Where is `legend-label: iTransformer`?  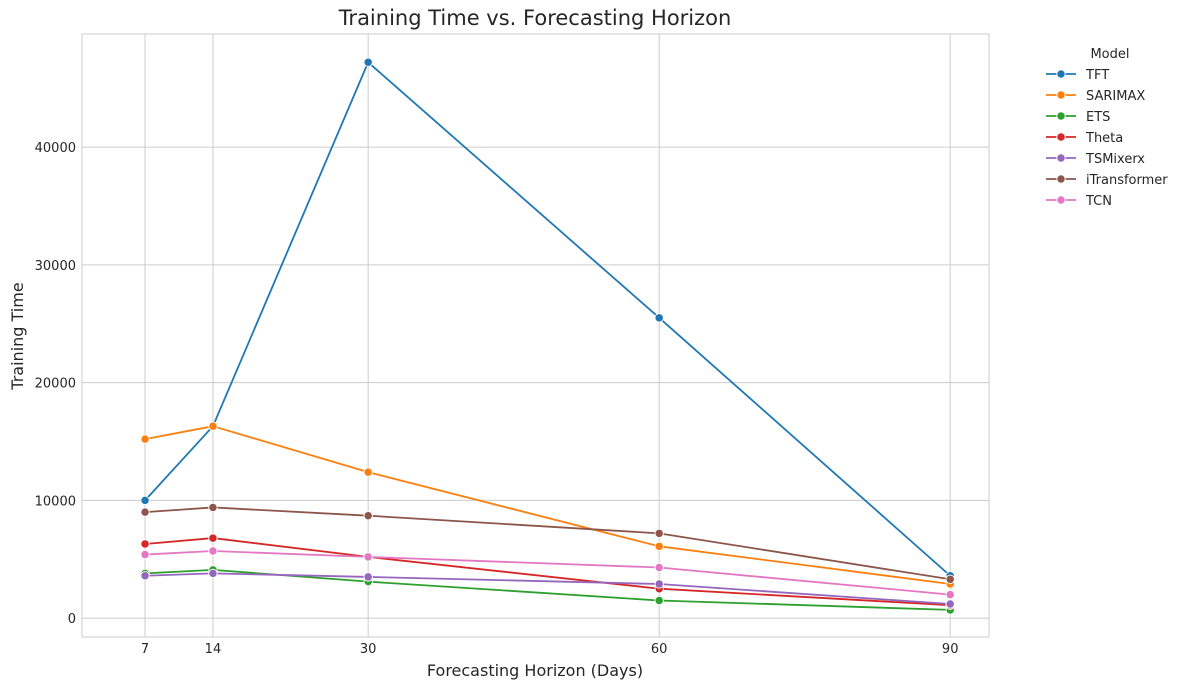
legend-label: iTransformer is located at coordinates (1127, 180).